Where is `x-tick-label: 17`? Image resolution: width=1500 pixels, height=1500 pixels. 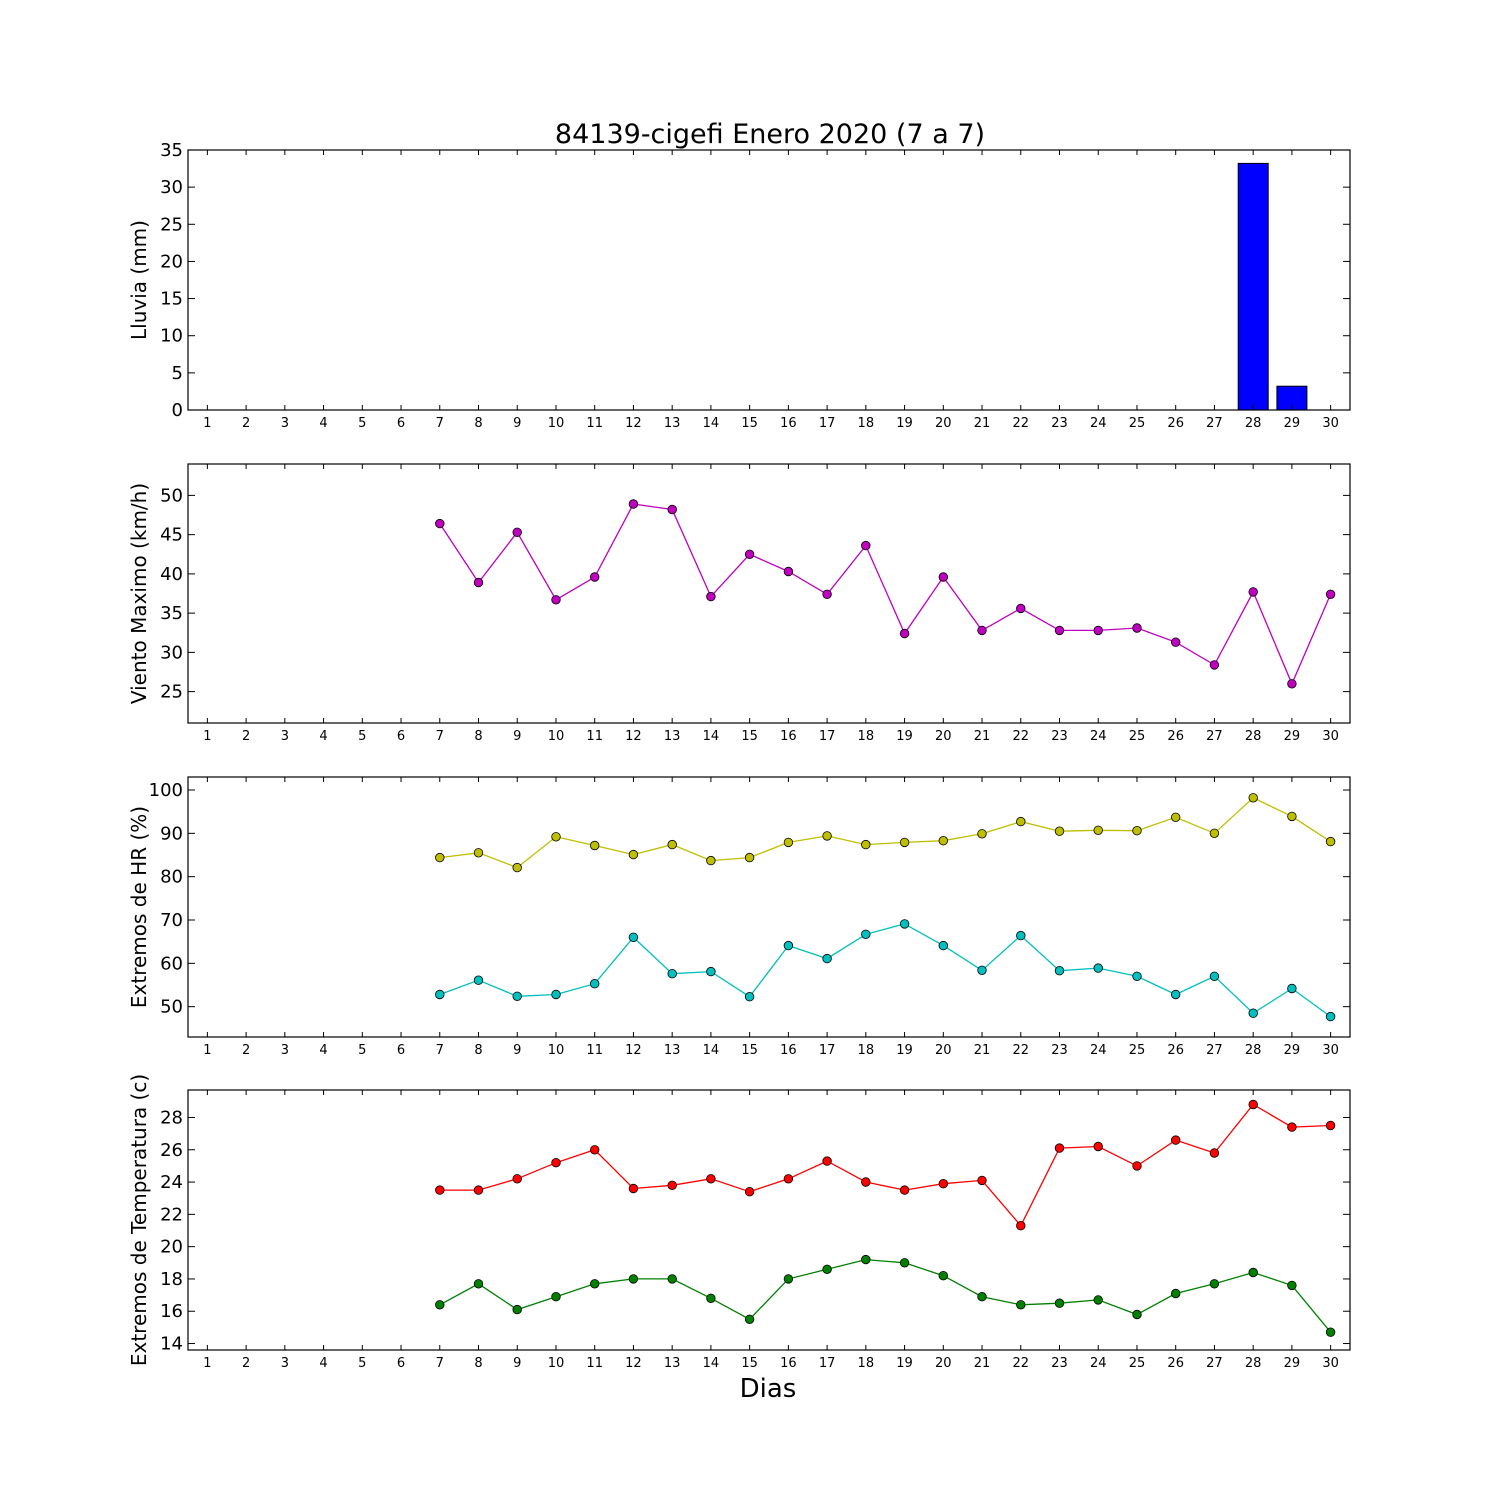
x-tick-label: 17 is located at coordinates (827, 423).